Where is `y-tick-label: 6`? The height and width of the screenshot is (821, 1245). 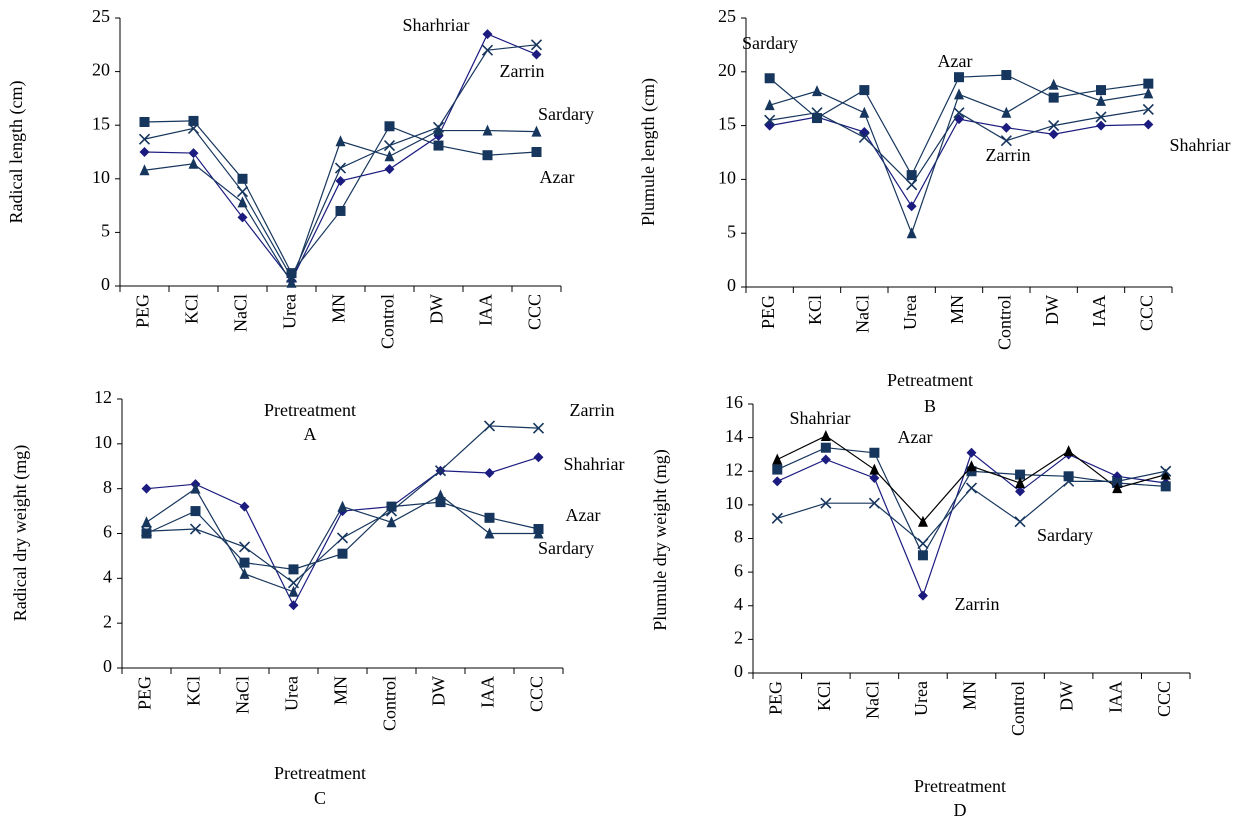
y-tick-label: 6 is located at coordinates (107, 532).